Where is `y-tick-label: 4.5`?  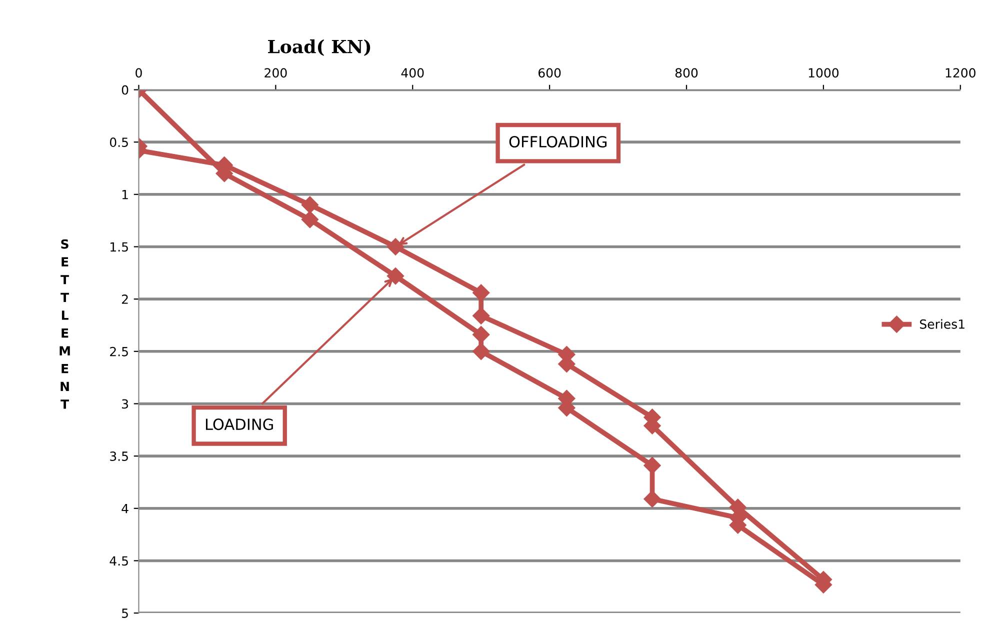
y-tick-label: 4.5 is located at coordinates (119, 561).